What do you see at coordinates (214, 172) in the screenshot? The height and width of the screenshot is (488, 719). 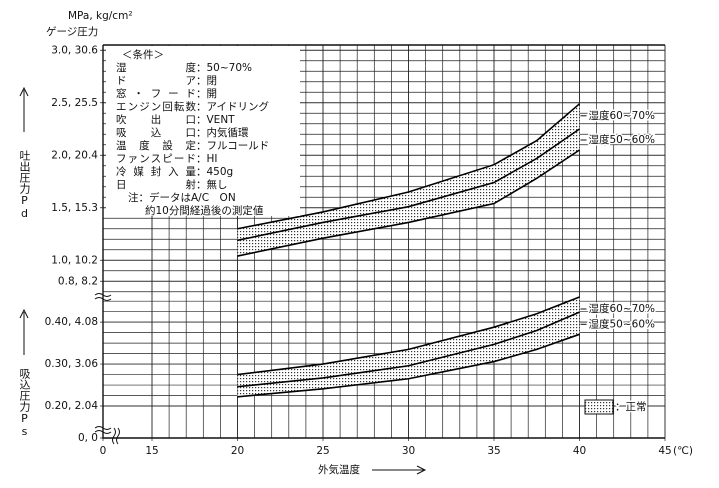 I see `condition-value: ：450g` at bounding box center [214, 172].